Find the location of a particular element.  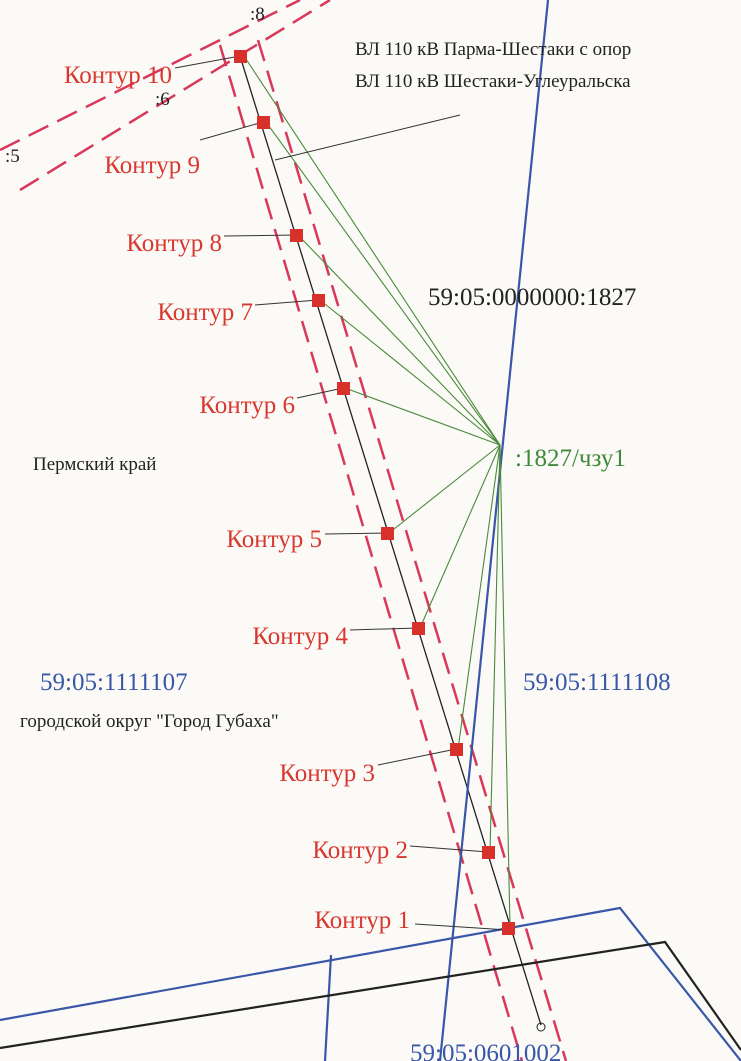

contour-label: Контур 3 is located at coordinates (327, 773).